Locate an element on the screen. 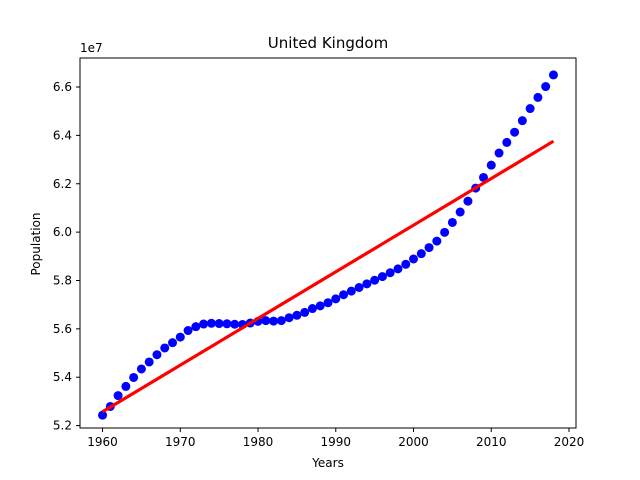 The height and width of the screenshot is (480, 640). x-tick-label: 1960 is located at coordinates (102, 442).